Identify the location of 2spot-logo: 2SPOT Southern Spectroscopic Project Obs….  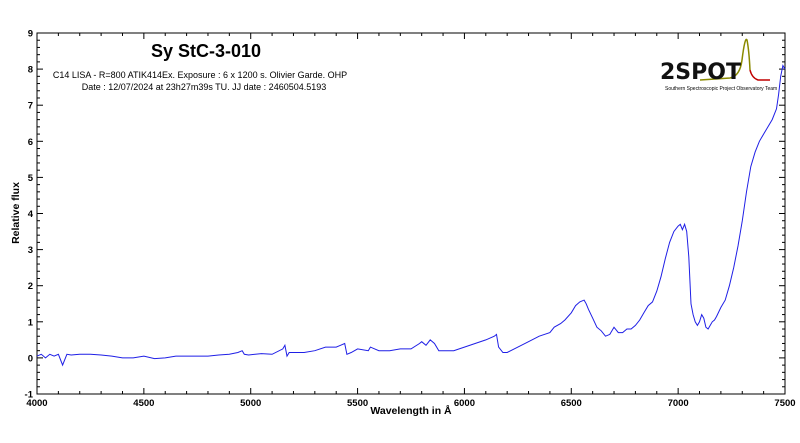
(718, 65).